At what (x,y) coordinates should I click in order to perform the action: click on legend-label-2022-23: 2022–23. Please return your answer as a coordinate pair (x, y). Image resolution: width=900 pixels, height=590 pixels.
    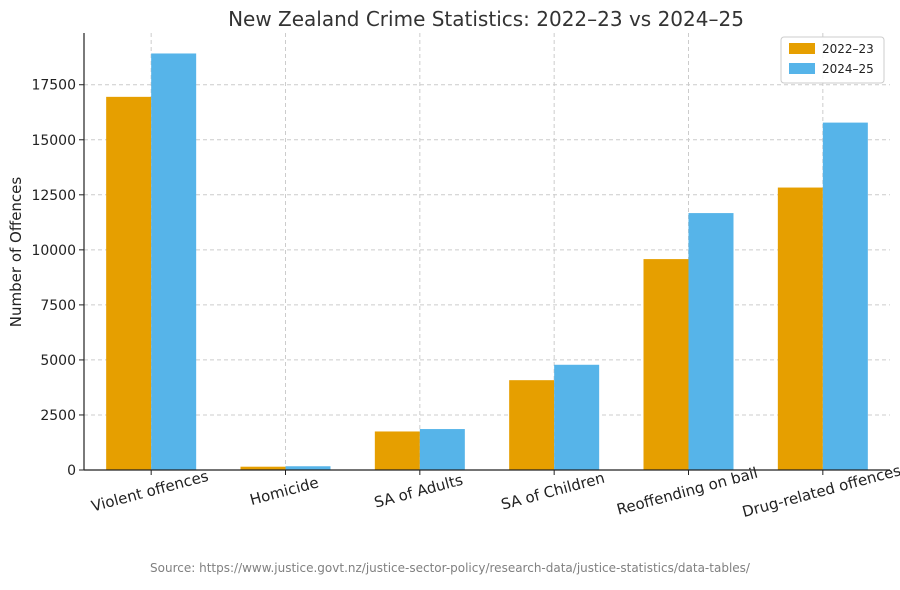
    Looking at the image, I should click on (848, 49).